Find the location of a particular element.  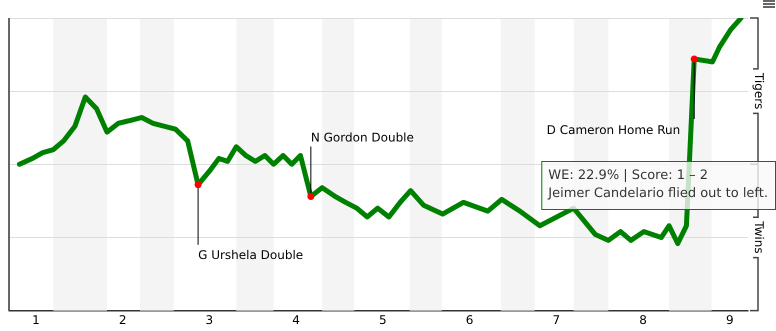

x-tick-label: 7 is located at coordinates (556, 319).